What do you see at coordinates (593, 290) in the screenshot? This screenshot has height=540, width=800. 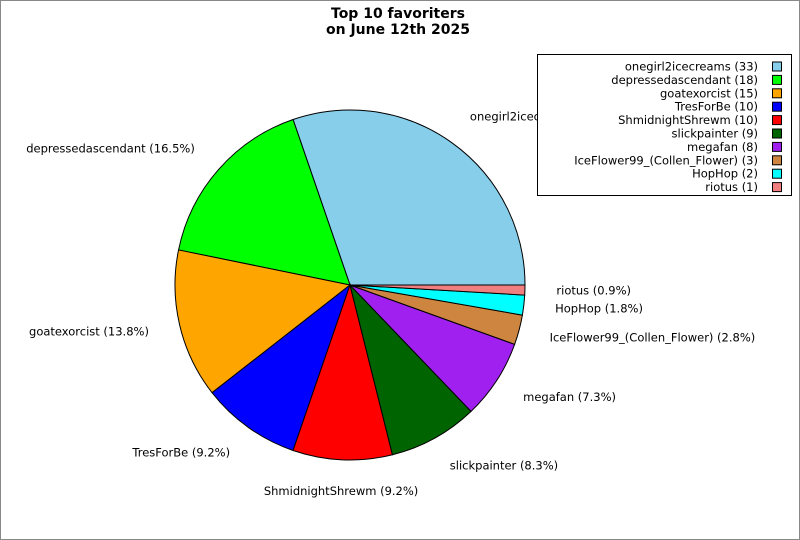 I see `slice-label: riotus (0.9%)` at bounding box center [593, 290].